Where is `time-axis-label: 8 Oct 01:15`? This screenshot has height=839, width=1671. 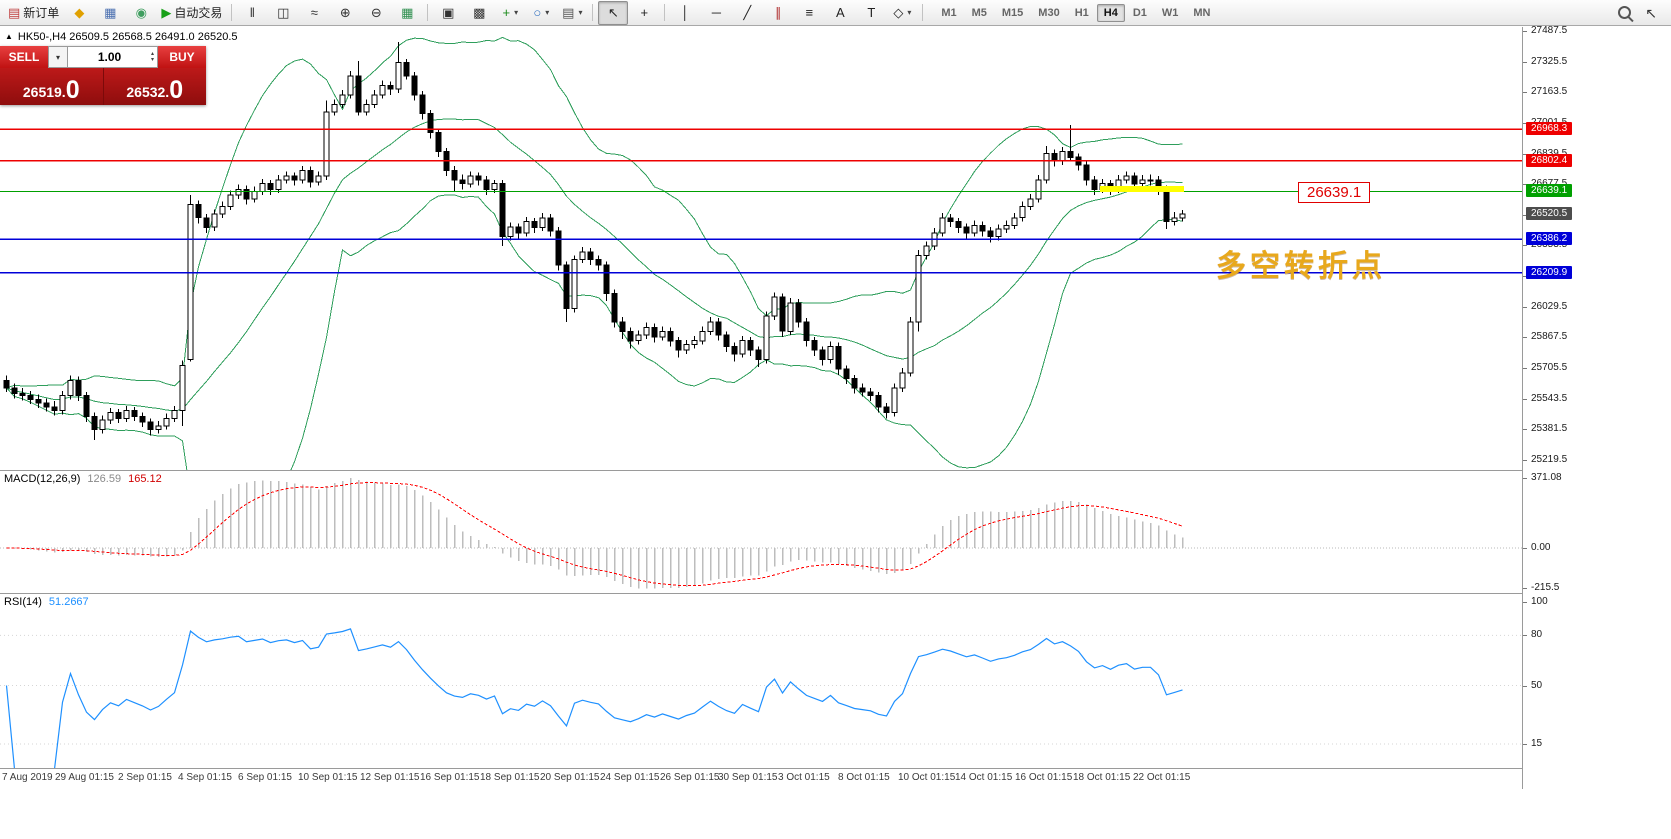 time-axis-label: 8 Oct 01:15 is located at coordinates (864, 777).